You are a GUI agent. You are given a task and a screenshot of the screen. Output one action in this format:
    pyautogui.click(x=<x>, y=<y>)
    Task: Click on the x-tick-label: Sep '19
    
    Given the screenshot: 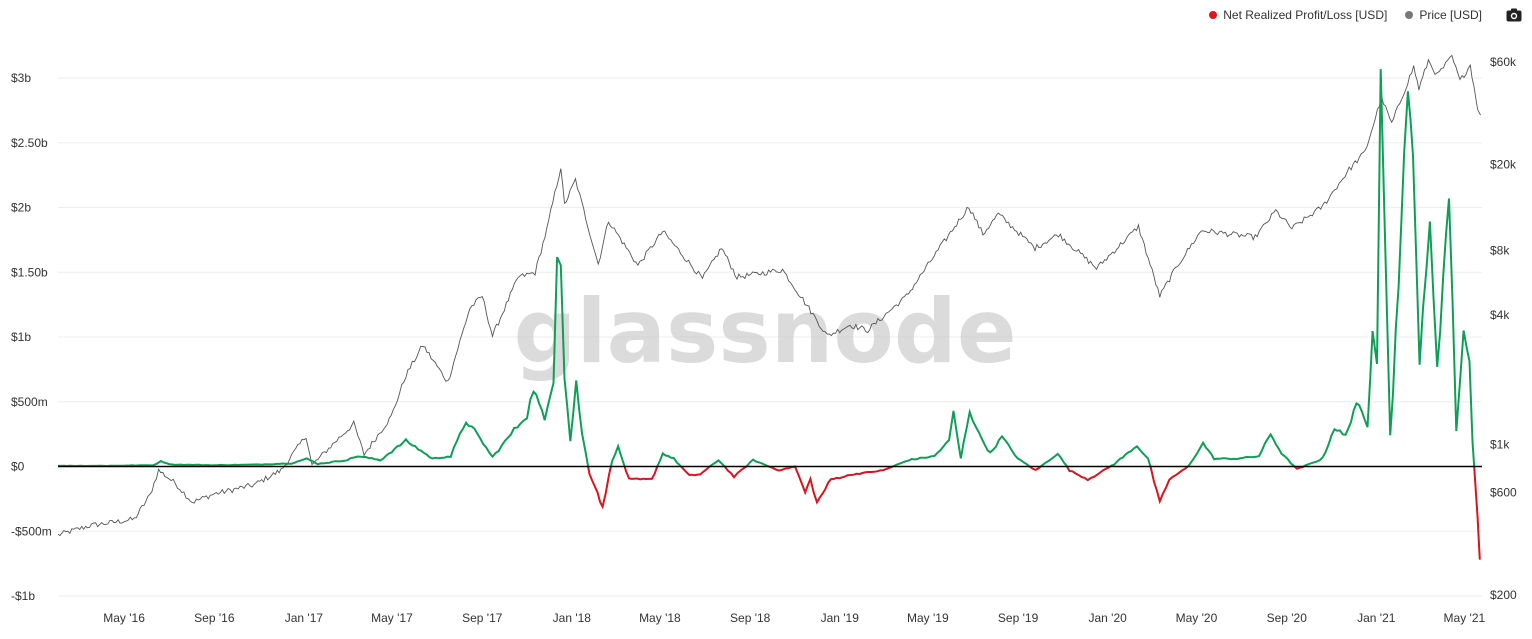 What is the action you would take?
    pyautogui.click(x=1018, y=618)
    